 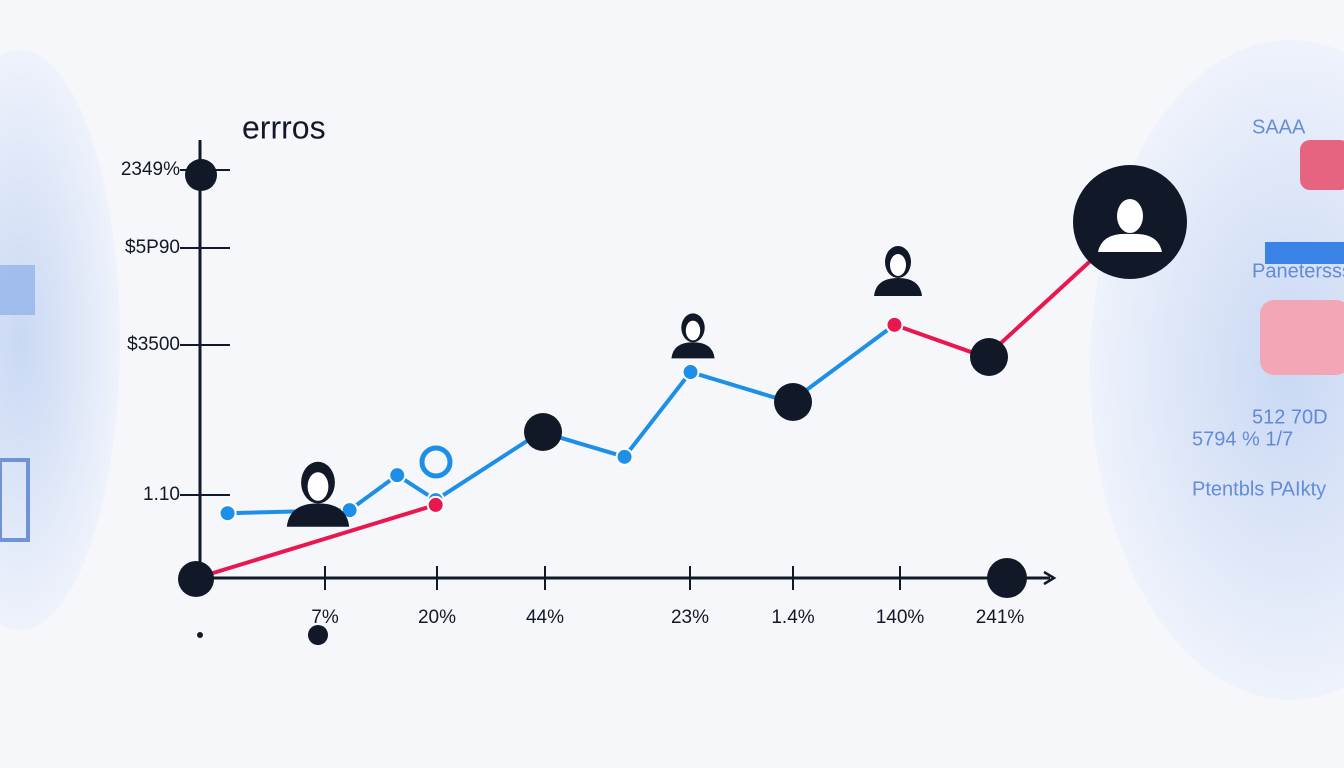 I want to click on bg-blur-left, so click(x=60, y=340).